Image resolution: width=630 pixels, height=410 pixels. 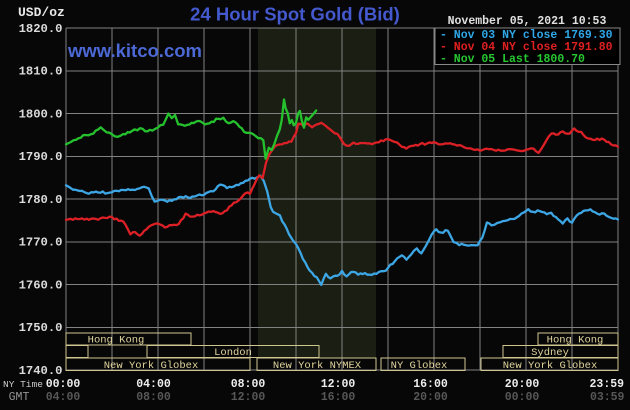 What do you see at coordinates (550, 353) in the screenshot?
I see `svg-text: Sydney` at bounding box center [550, 353].